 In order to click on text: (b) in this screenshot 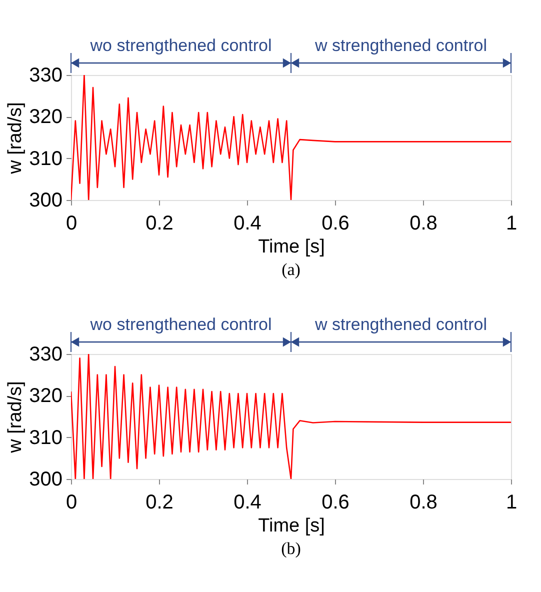, I will do `click(291, 548)`.